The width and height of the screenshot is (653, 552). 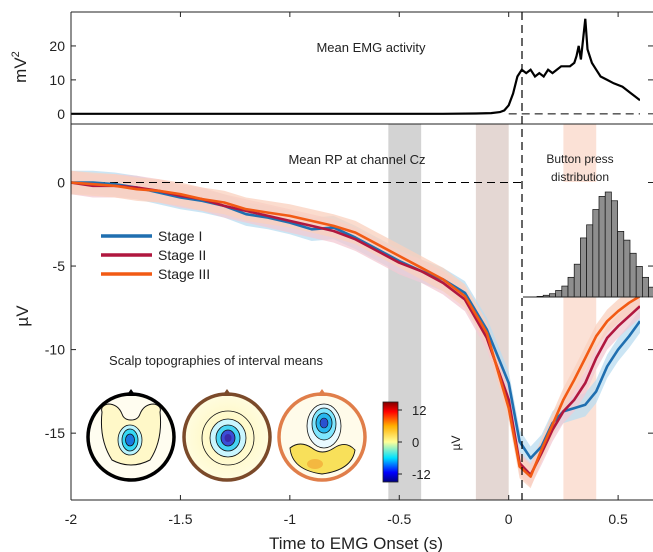 What do you see at coordinates (155, 255) in the screenshot?
I see `legend: Stage I Stage II Stage III` at bounding box center [155, 255].